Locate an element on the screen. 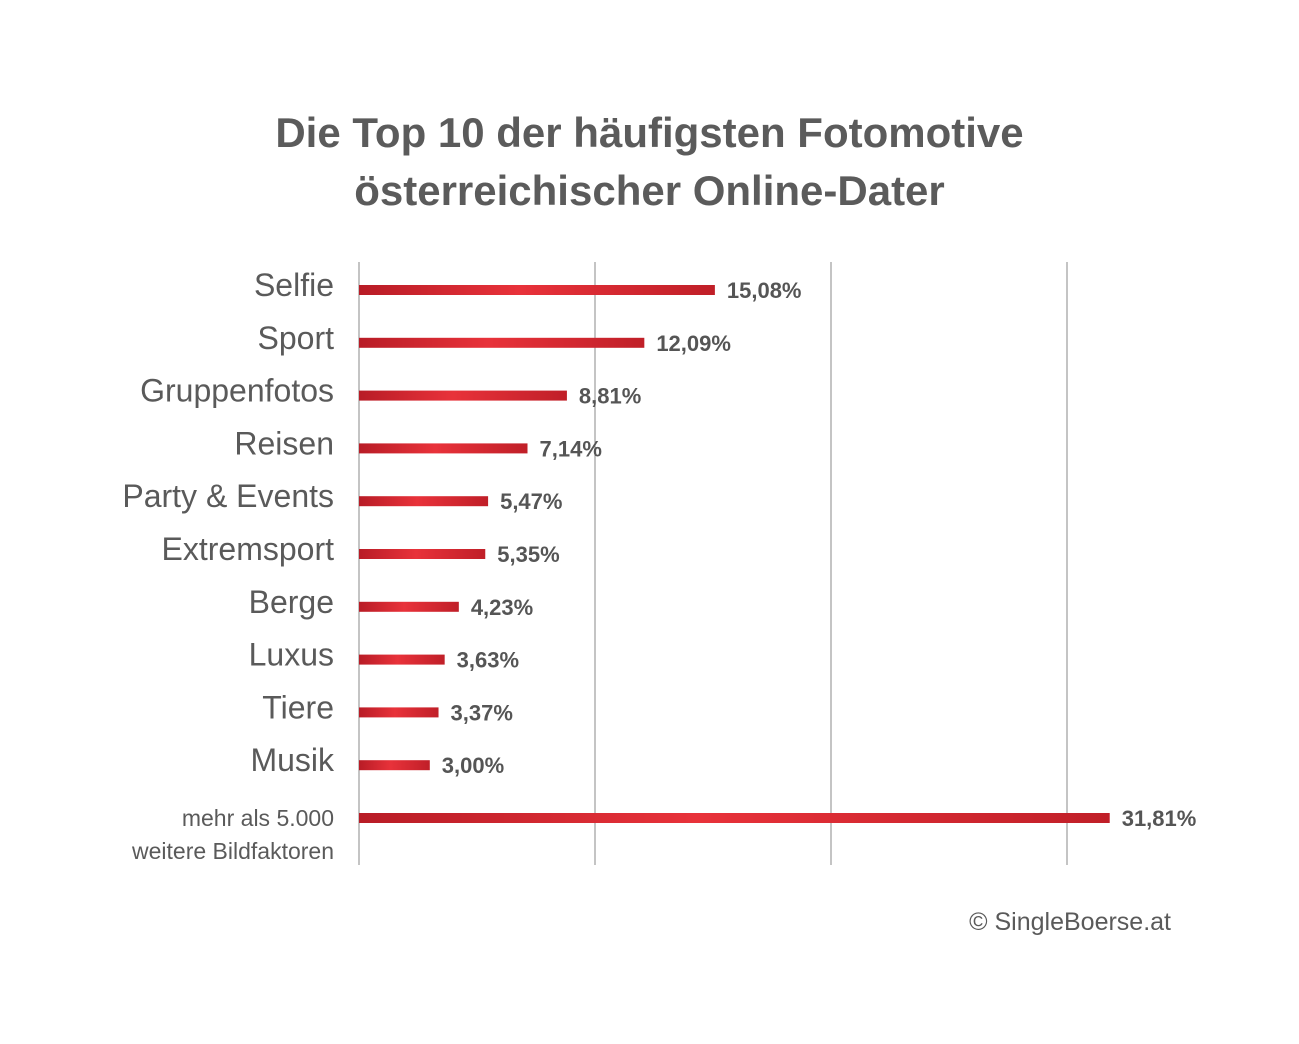 The height and width of the screenshot is (1044, 1299). category-label-0: Selfie is located at coordinates (294, 285).